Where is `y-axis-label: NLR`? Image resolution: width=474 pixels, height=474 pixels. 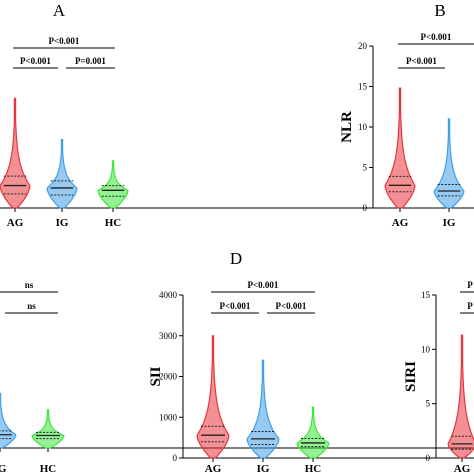
y-axis-label: NLR is located at coordinates (347, 127).